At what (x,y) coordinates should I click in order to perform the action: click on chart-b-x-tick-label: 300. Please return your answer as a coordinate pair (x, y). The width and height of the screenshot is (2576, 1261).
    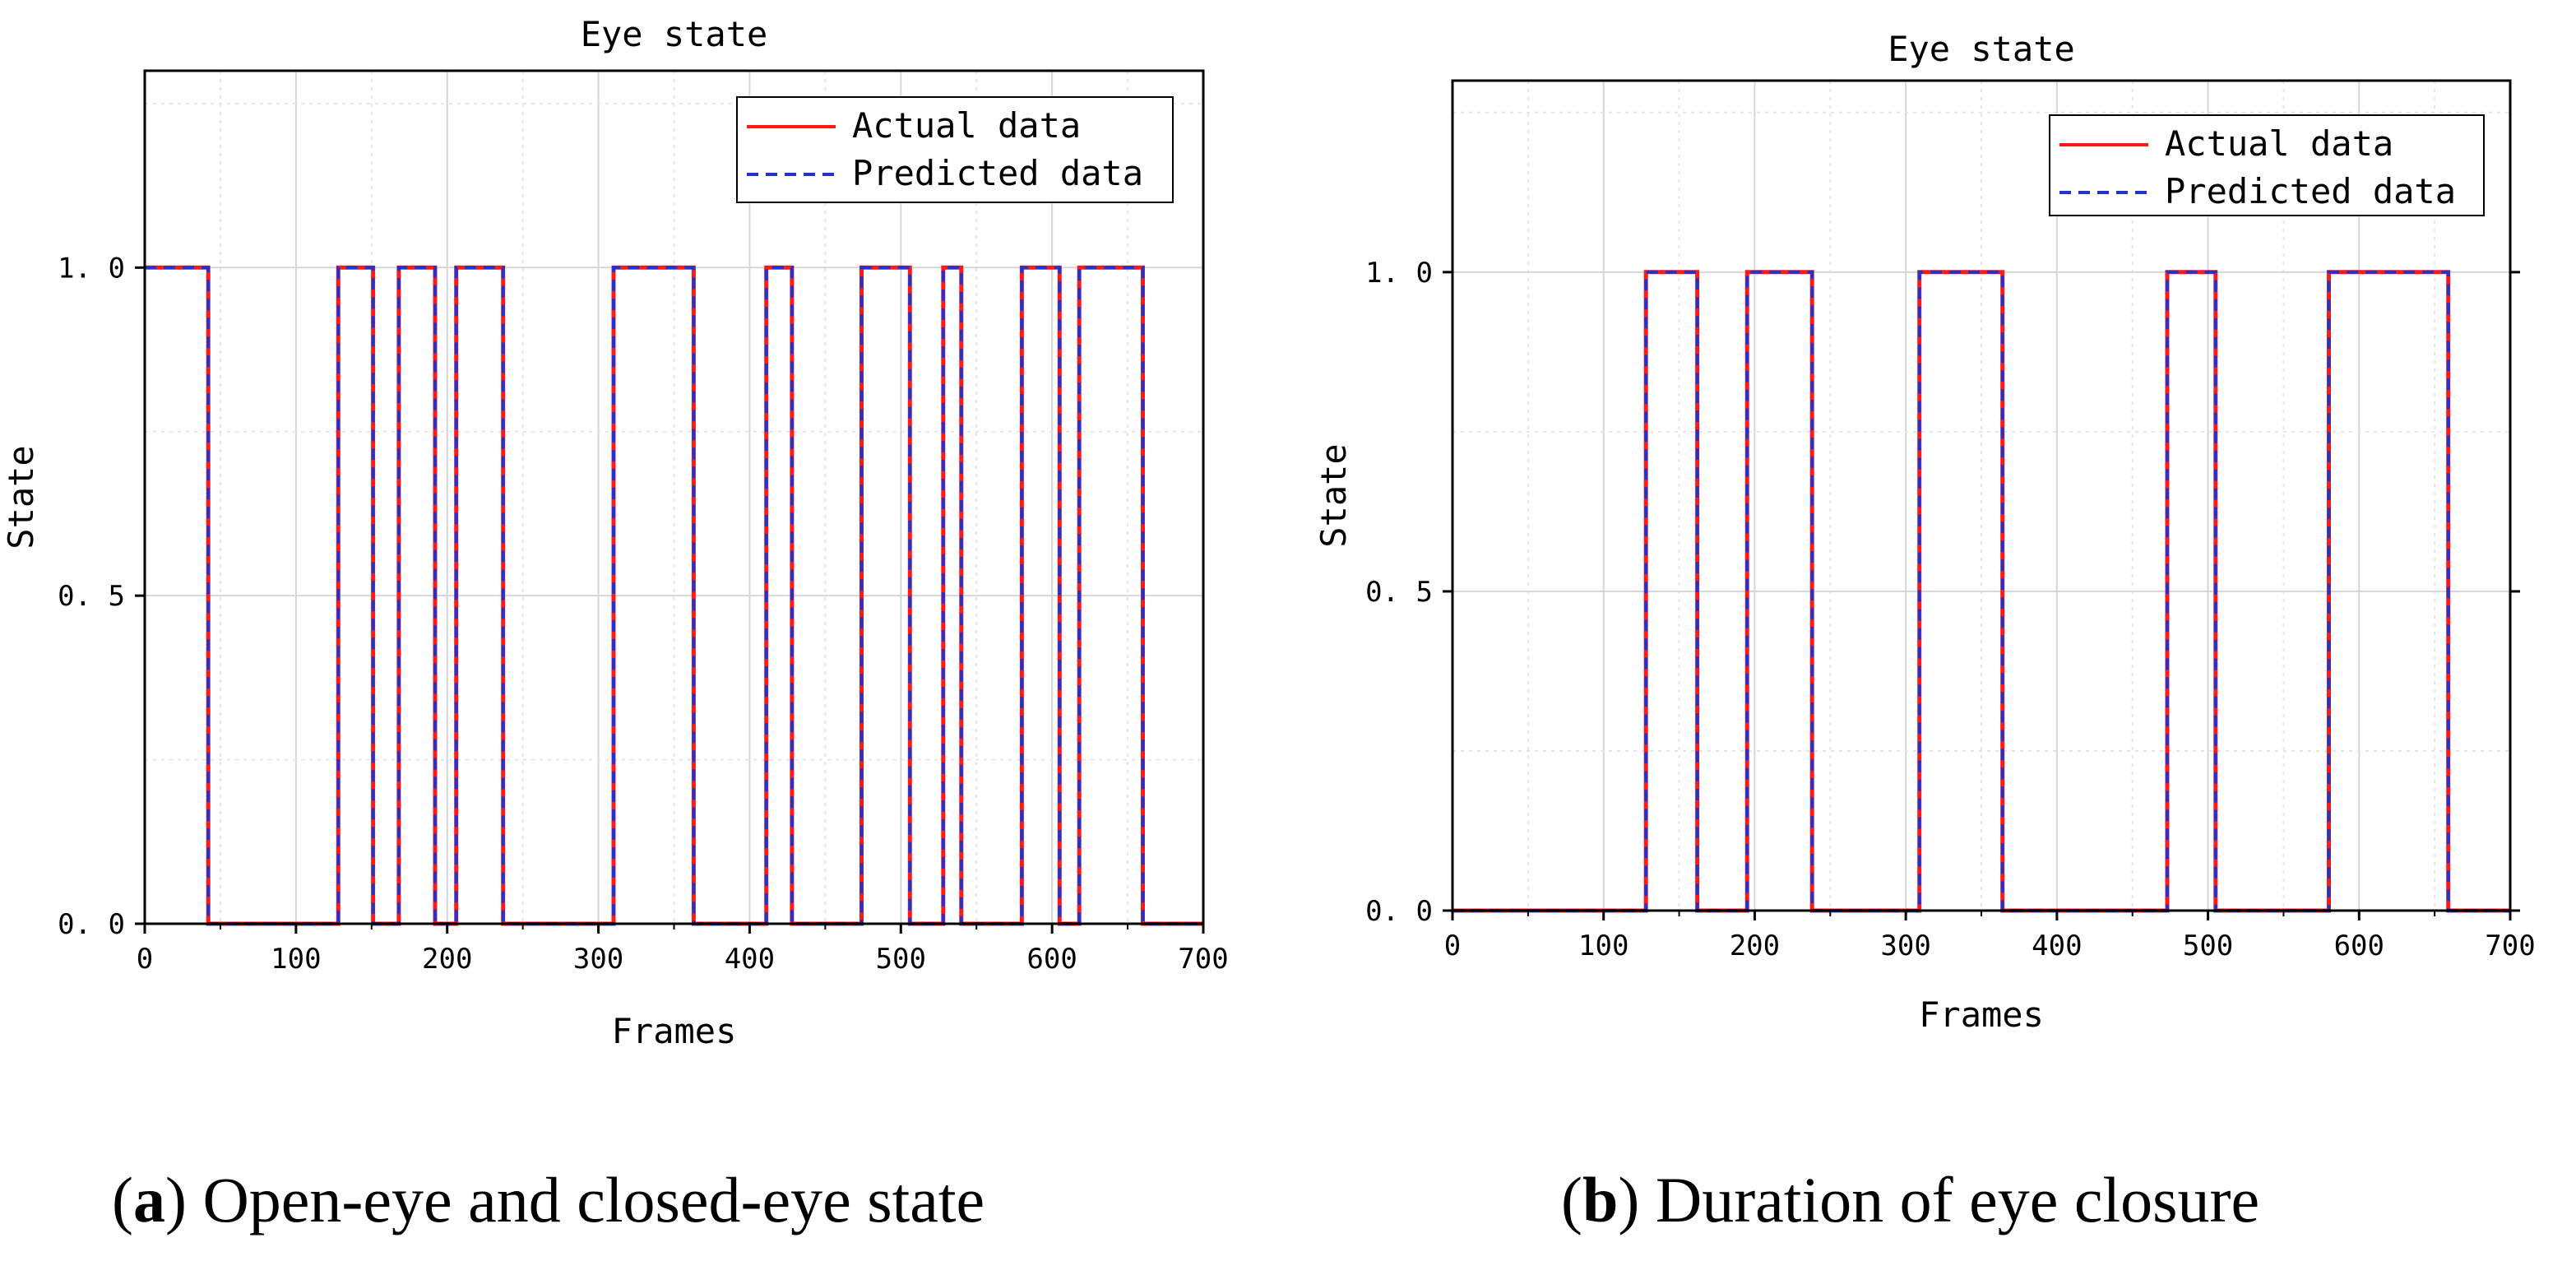
    Looking at the image, I should click on (1905, 946).